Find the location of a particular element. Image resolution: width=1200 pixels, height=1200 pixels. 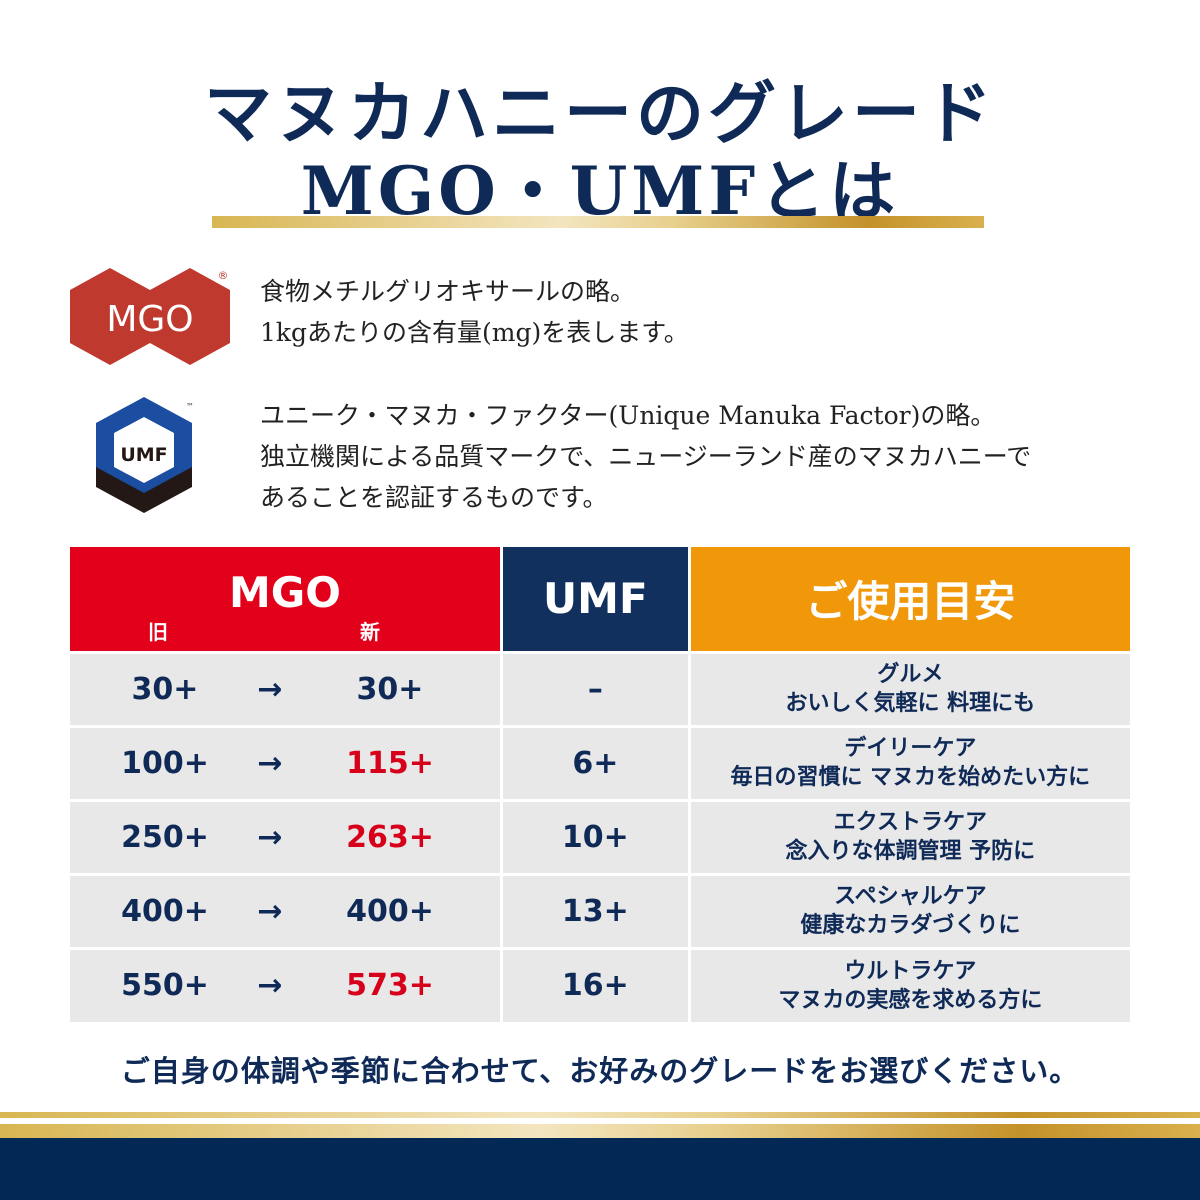

mgo-cell: 100+ → 115+ is located at coordinates (286, 762).